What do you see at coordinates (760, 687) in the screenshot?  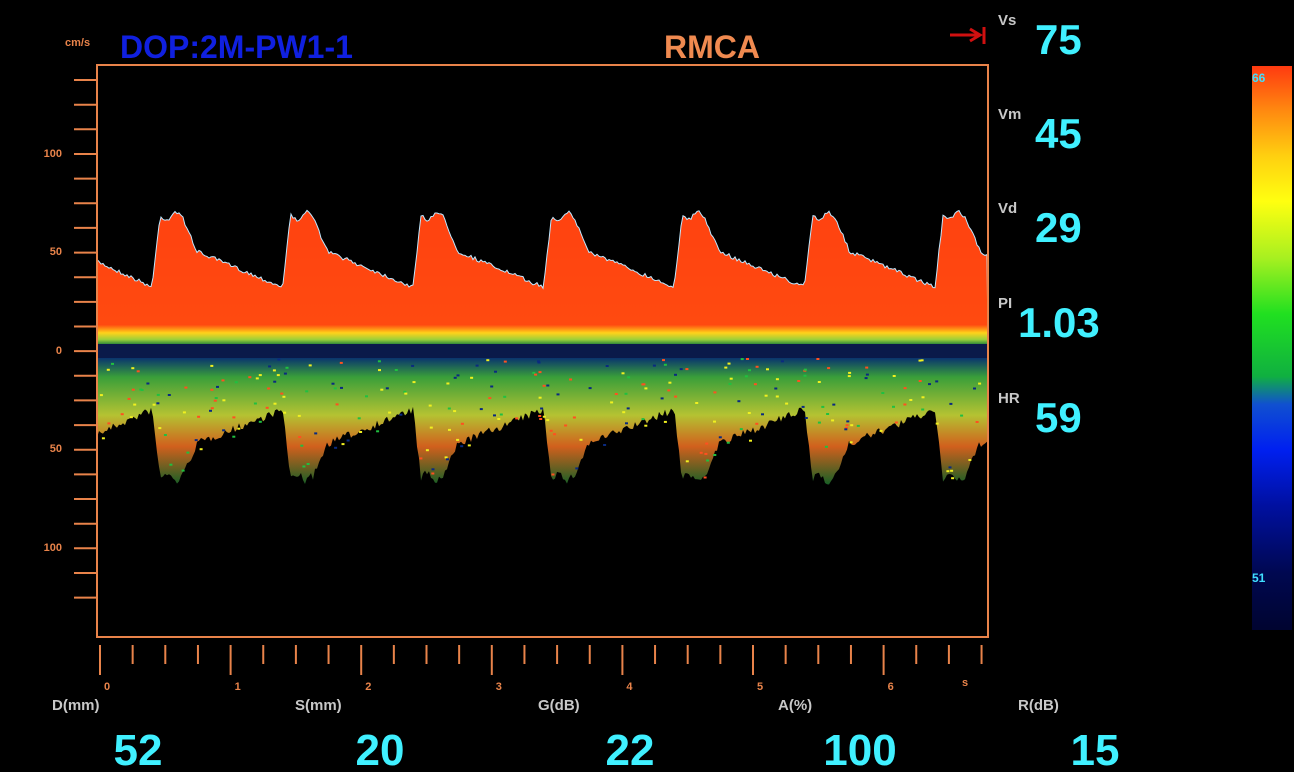 I see `x-tick-label: 5` at bounding box center [760, 687].